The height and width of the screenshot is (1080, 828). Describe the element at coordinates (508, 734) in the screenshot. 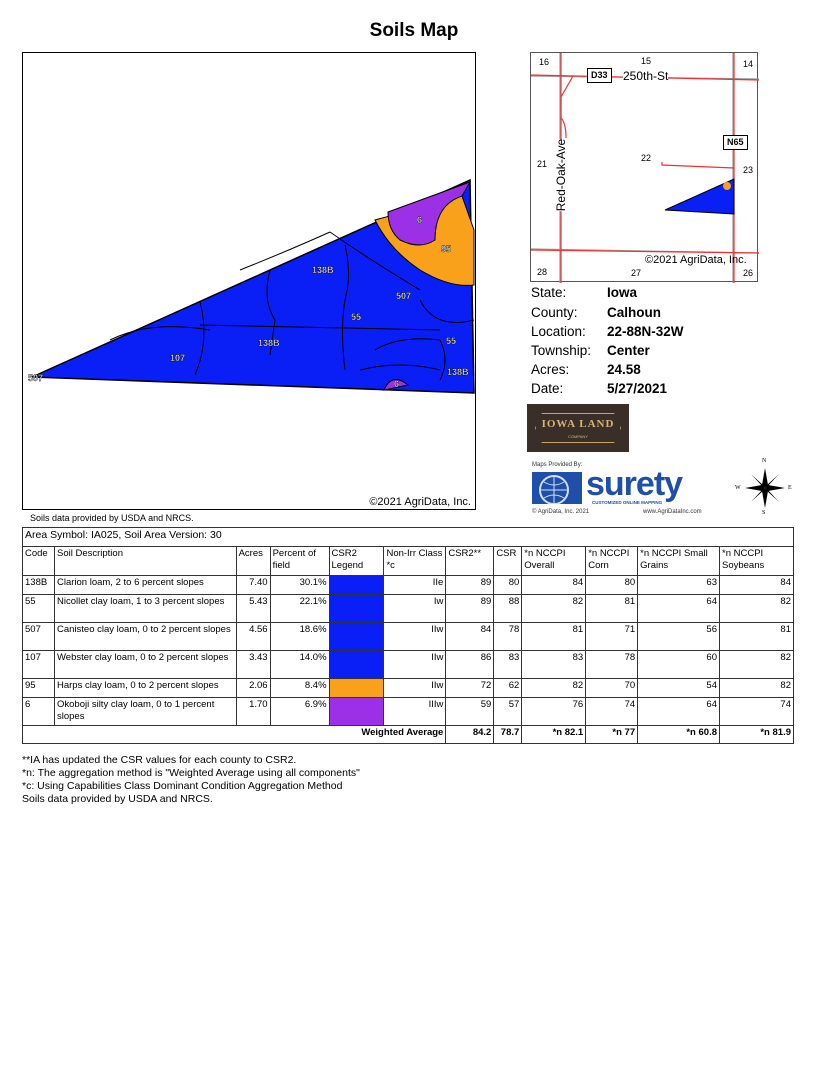

I see `weighted-csr: 78.7` at that location.